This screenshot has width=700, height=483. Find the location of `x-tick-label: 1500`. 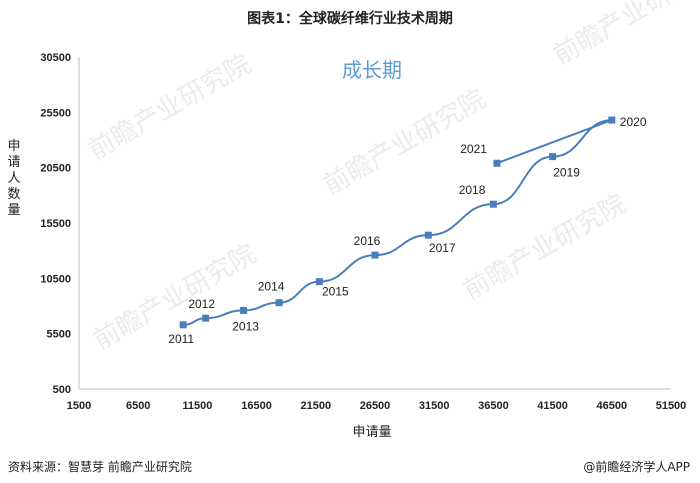

x-tick-label: 1500 is located at coordinates (79, 406).